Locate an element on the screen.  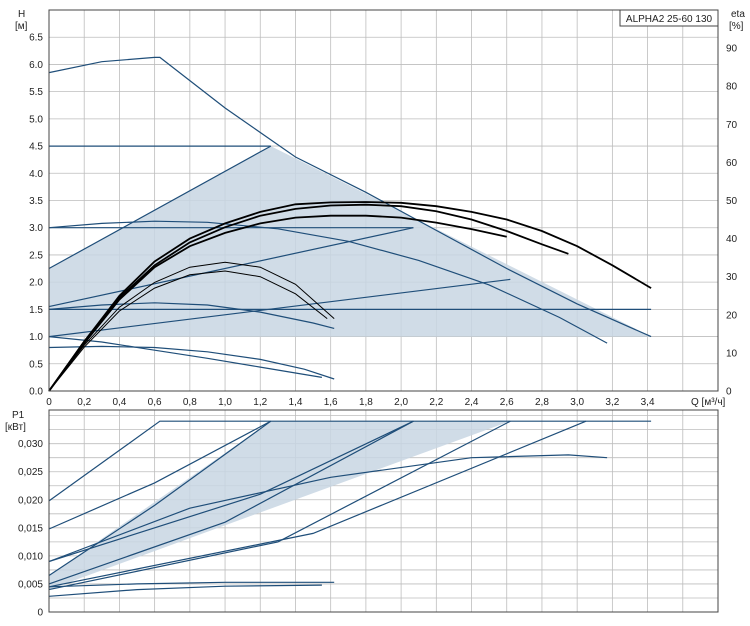
efficiency-tick-label: 10 is located at coordinates (732, 353).